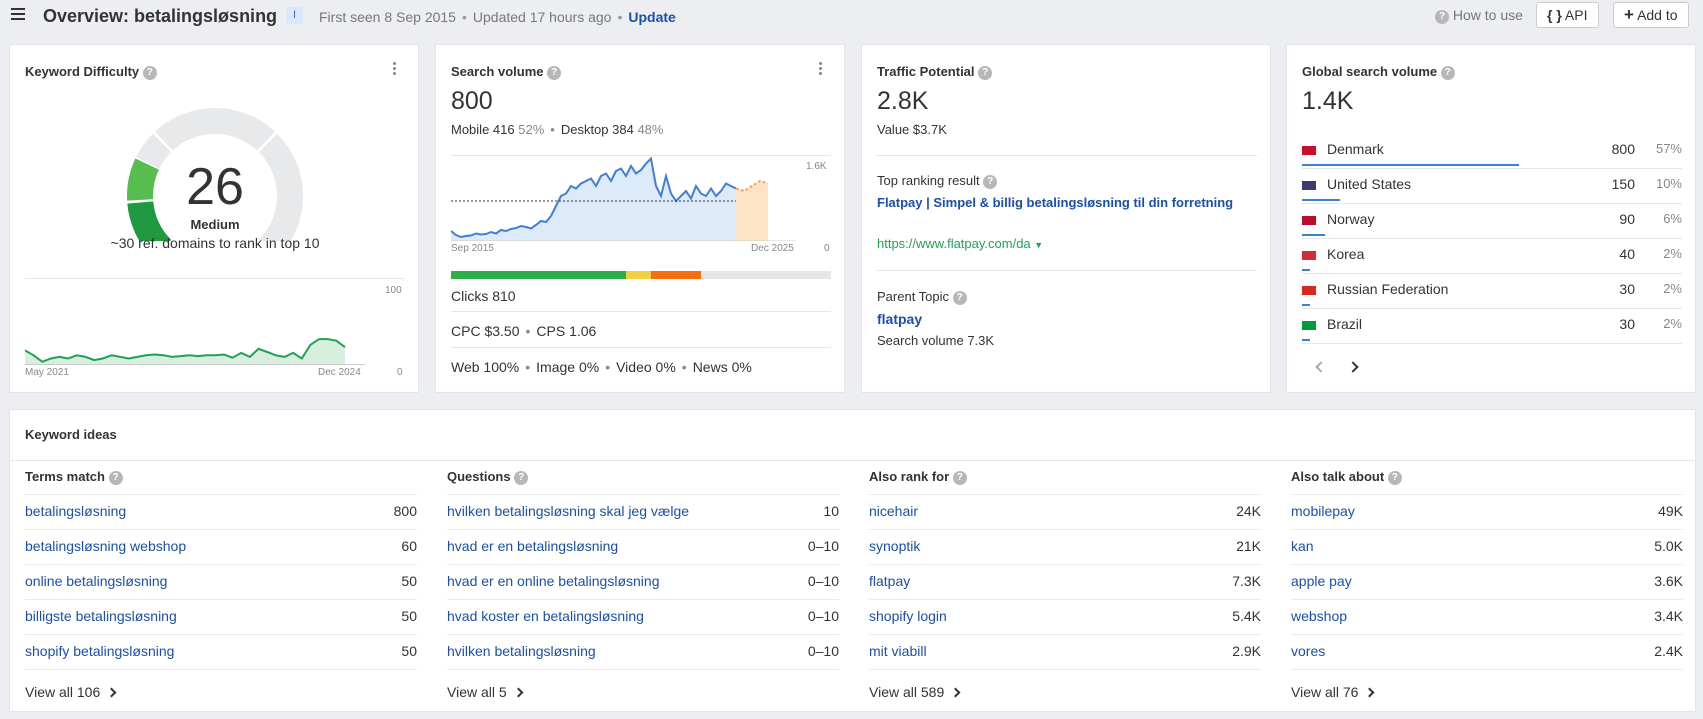 The height and width of the screenshot is (719, 1703). I want to click on view-all-link: View all 589, so click(915, 692).